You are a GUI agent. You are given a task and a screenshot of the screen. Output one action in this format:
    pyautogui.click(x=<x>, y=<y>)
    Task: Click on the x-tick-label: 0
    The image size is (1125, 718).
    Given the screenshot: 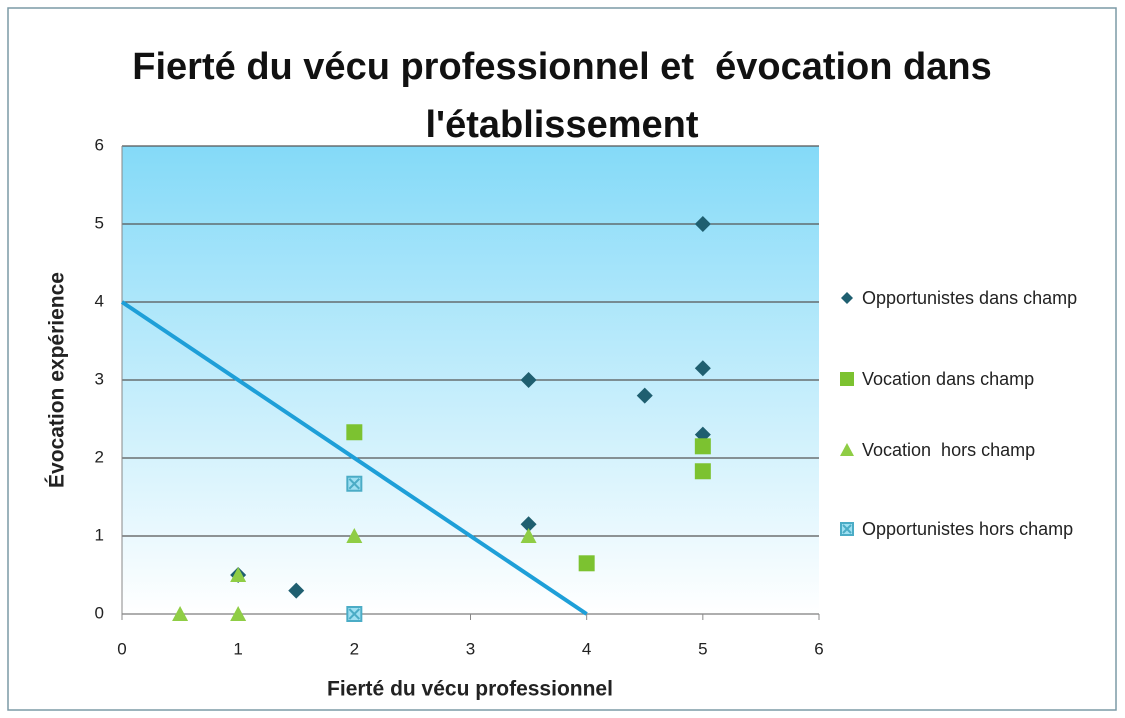 What is the action you would take?
    pyautogui.click(x=121, y=648)
    